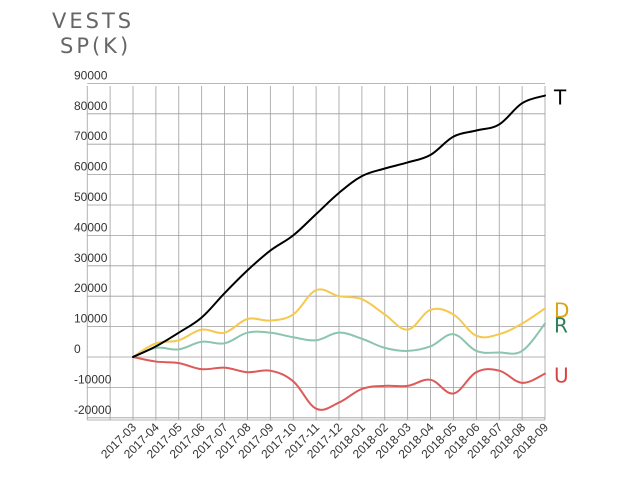 The width and height of the screenshot is (641, 497). Describe the element at coordinates (560, 98) in the screenshot. I see `series-label-t: T` at that location.